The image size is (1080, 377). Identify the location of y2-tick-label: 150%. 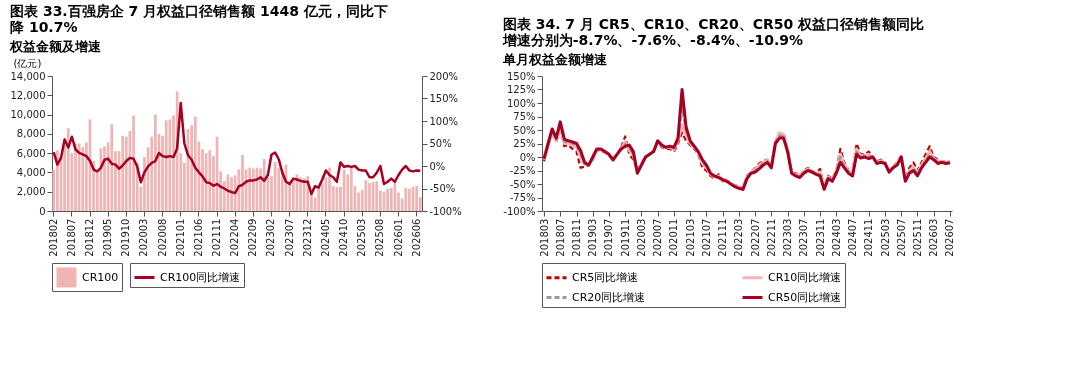
(444, 98).